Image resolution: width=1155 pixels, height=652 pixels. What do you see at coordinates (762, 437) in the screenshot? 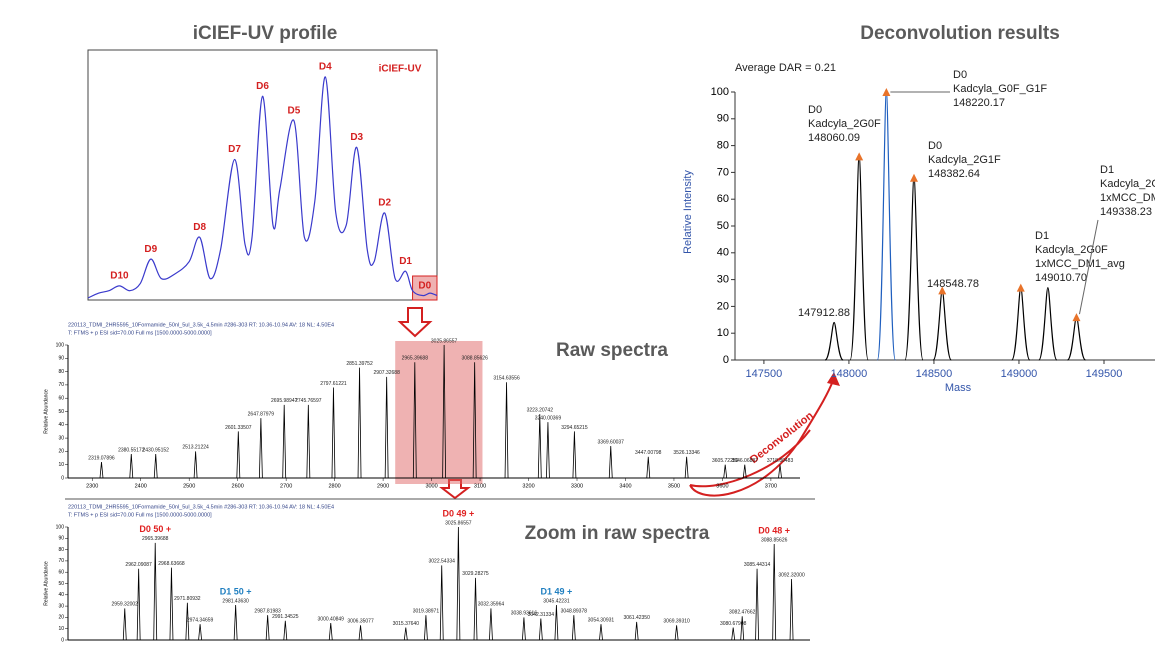
I see `deconvolution-arrow` at bounding box center [762, 437].